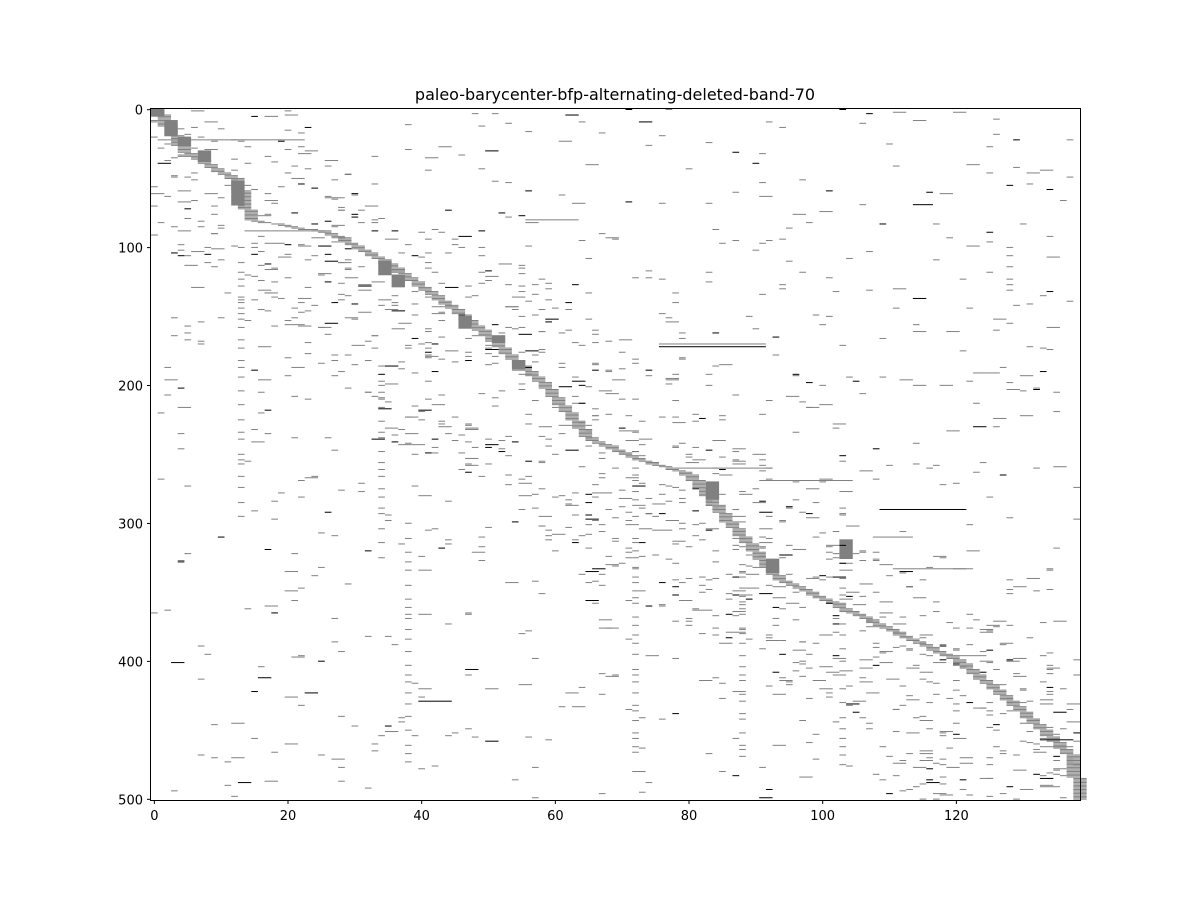 The width and height of the screenshot is (1200, 900). I want to click on x-tick-label: 100, so click(822, 816).